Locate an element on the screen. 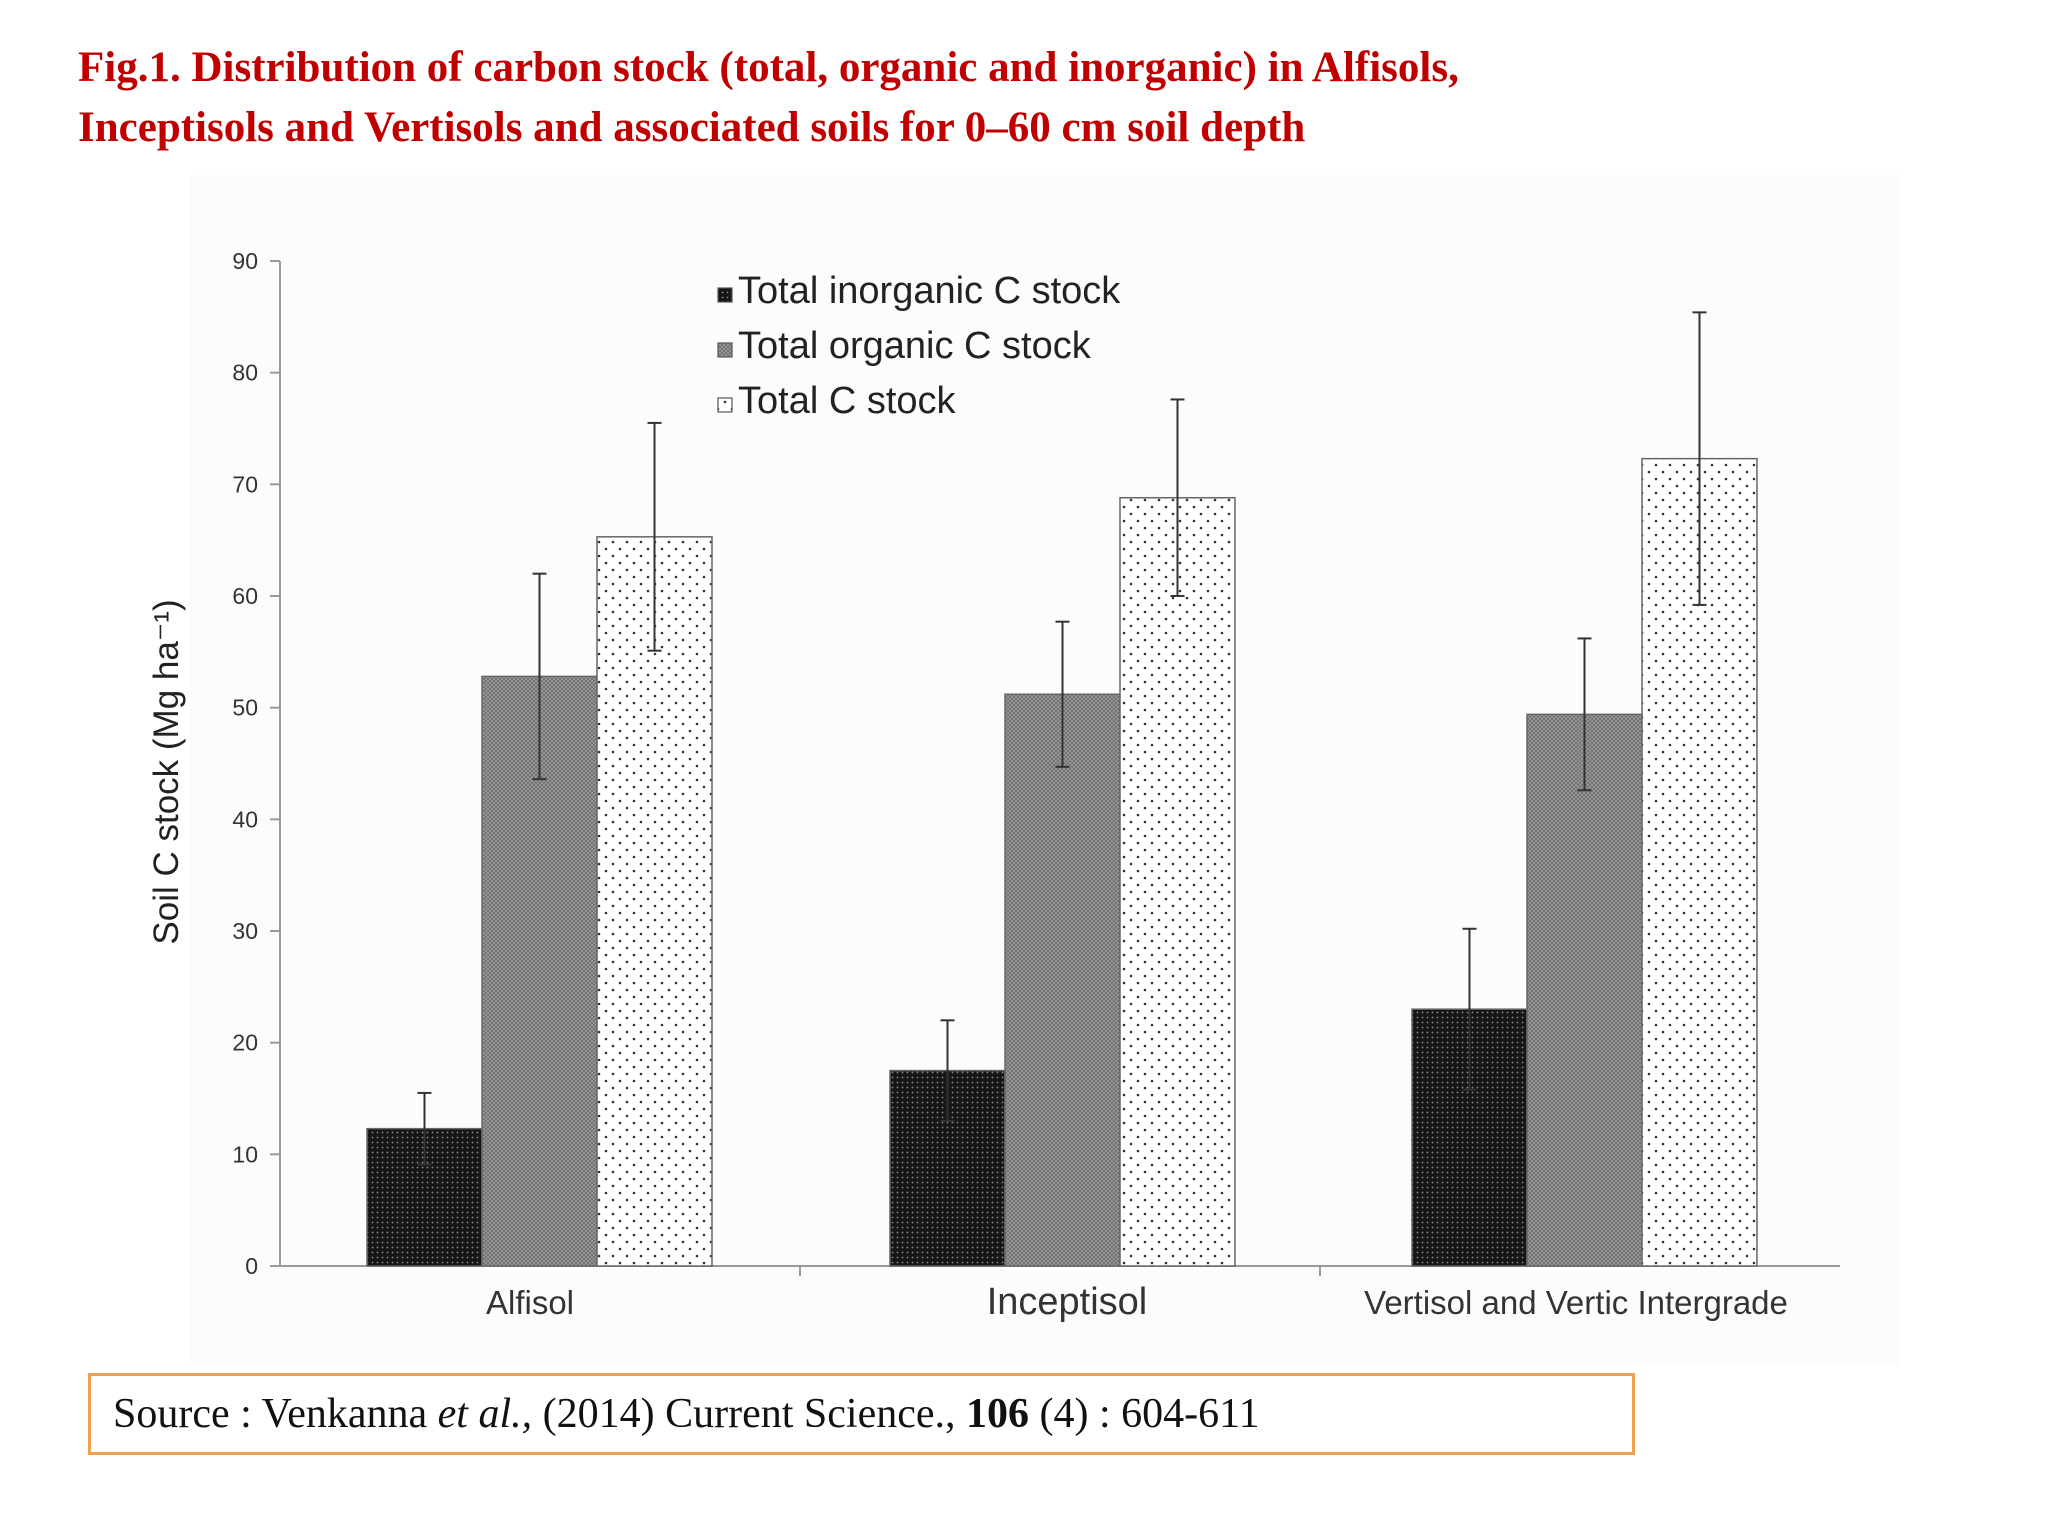 The height and width of the screenshot is (1536, 2048). y-tick-label: 20 is located at coordinates (245, 1043).